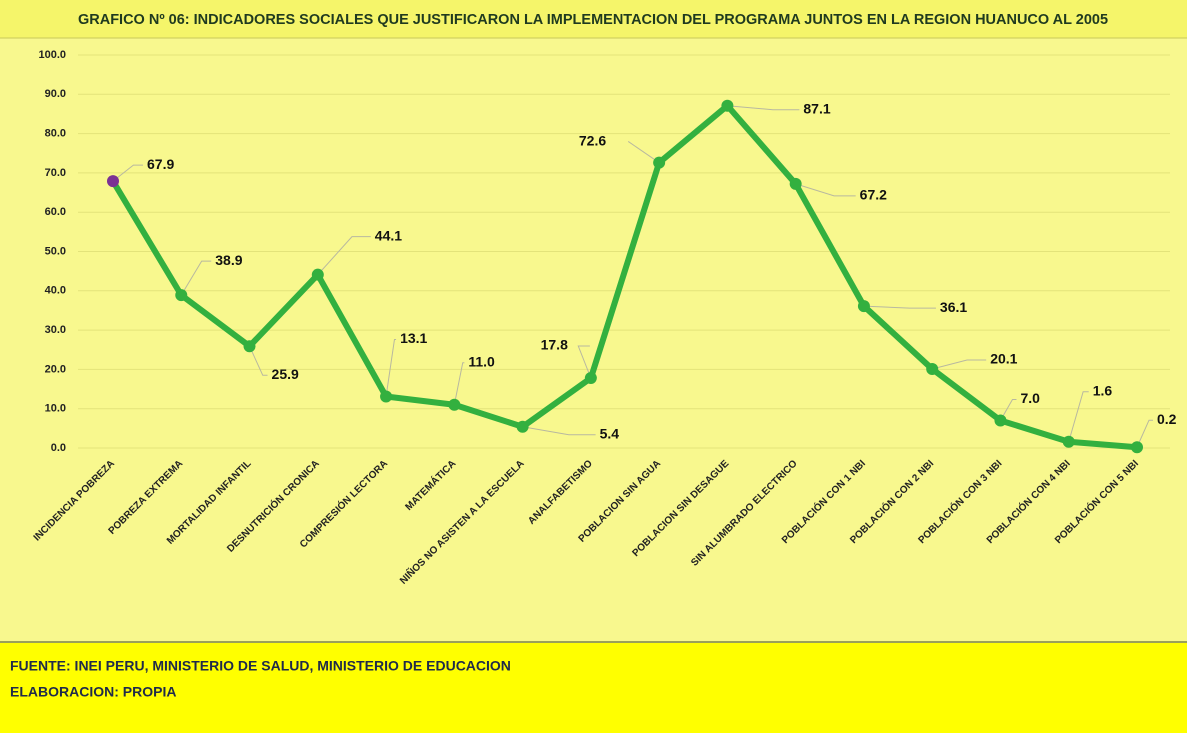 The image size is (1187, 733). I want to click on data-label: 72.6, so click(592, 140).